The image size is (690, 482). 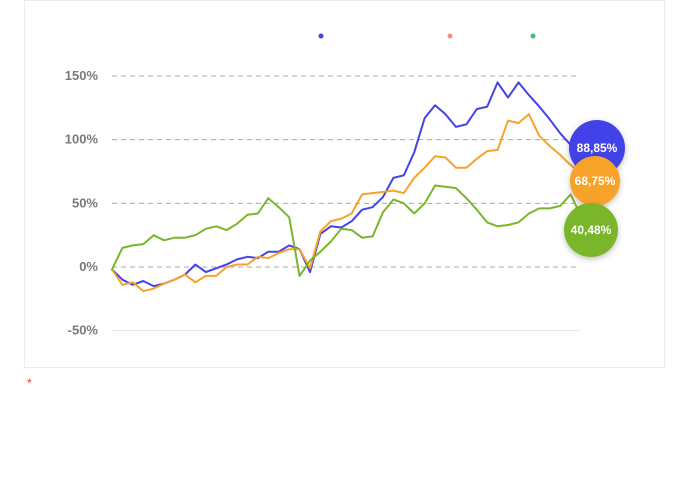 I want to click on y-tick-label: 100%, so click(x=82, y=139).